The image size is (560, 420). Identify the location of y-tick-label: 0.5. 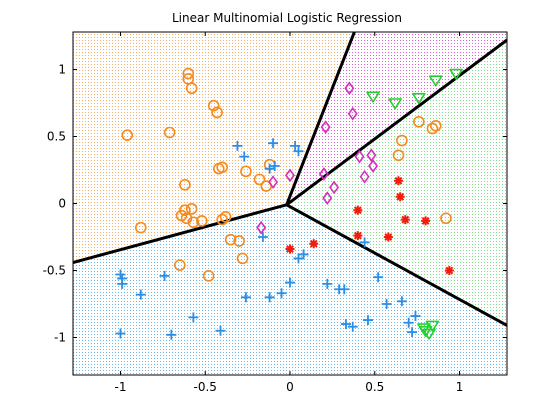
(56, 137).